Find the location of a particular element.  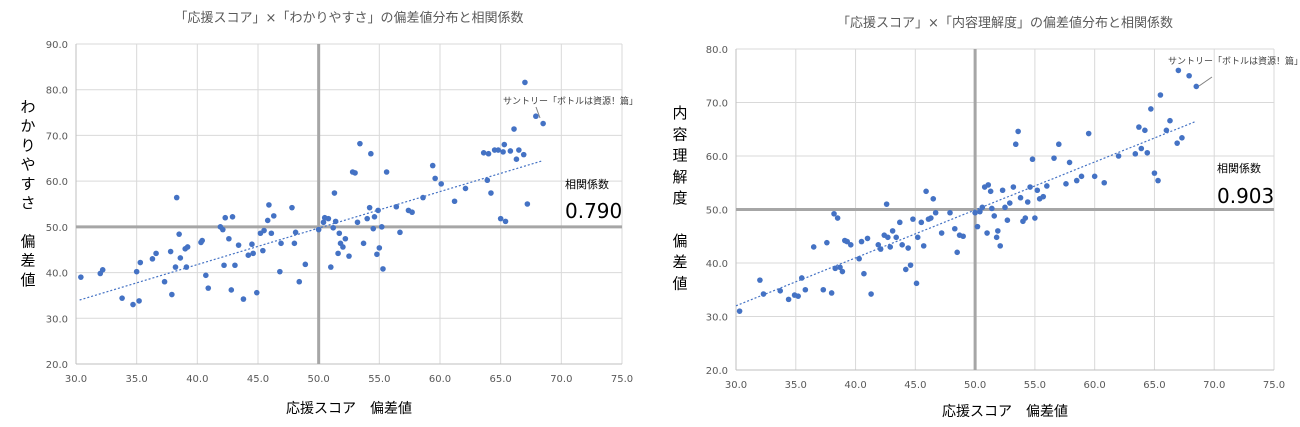

right-y-axis-label-char: 度 is located at coordinates (679, 198).